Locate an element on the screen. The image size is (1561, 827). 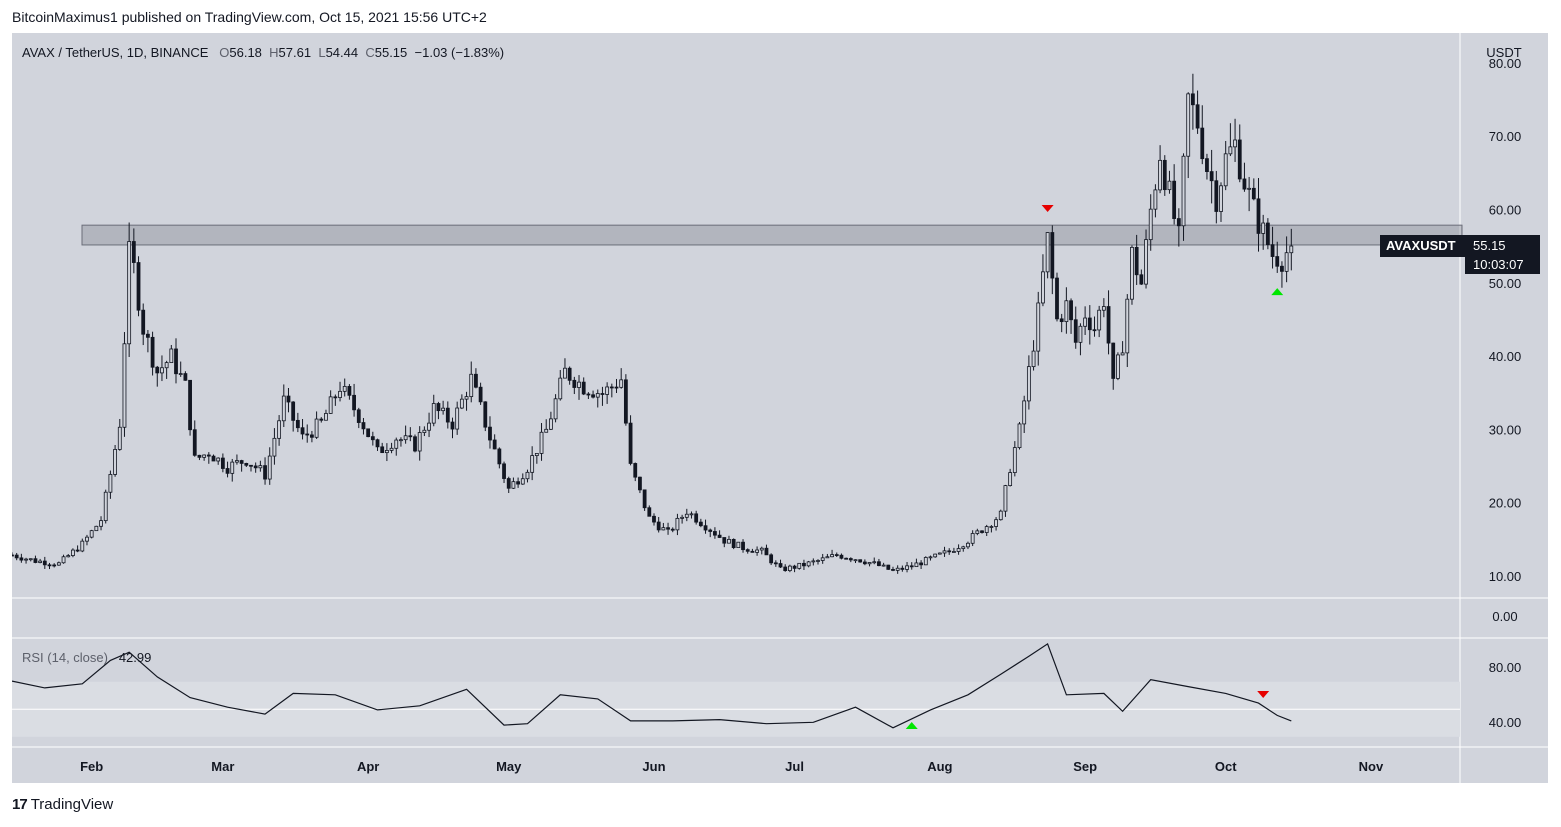
rsi-label: RSI (14, close) is located at coordinates (65, 657).